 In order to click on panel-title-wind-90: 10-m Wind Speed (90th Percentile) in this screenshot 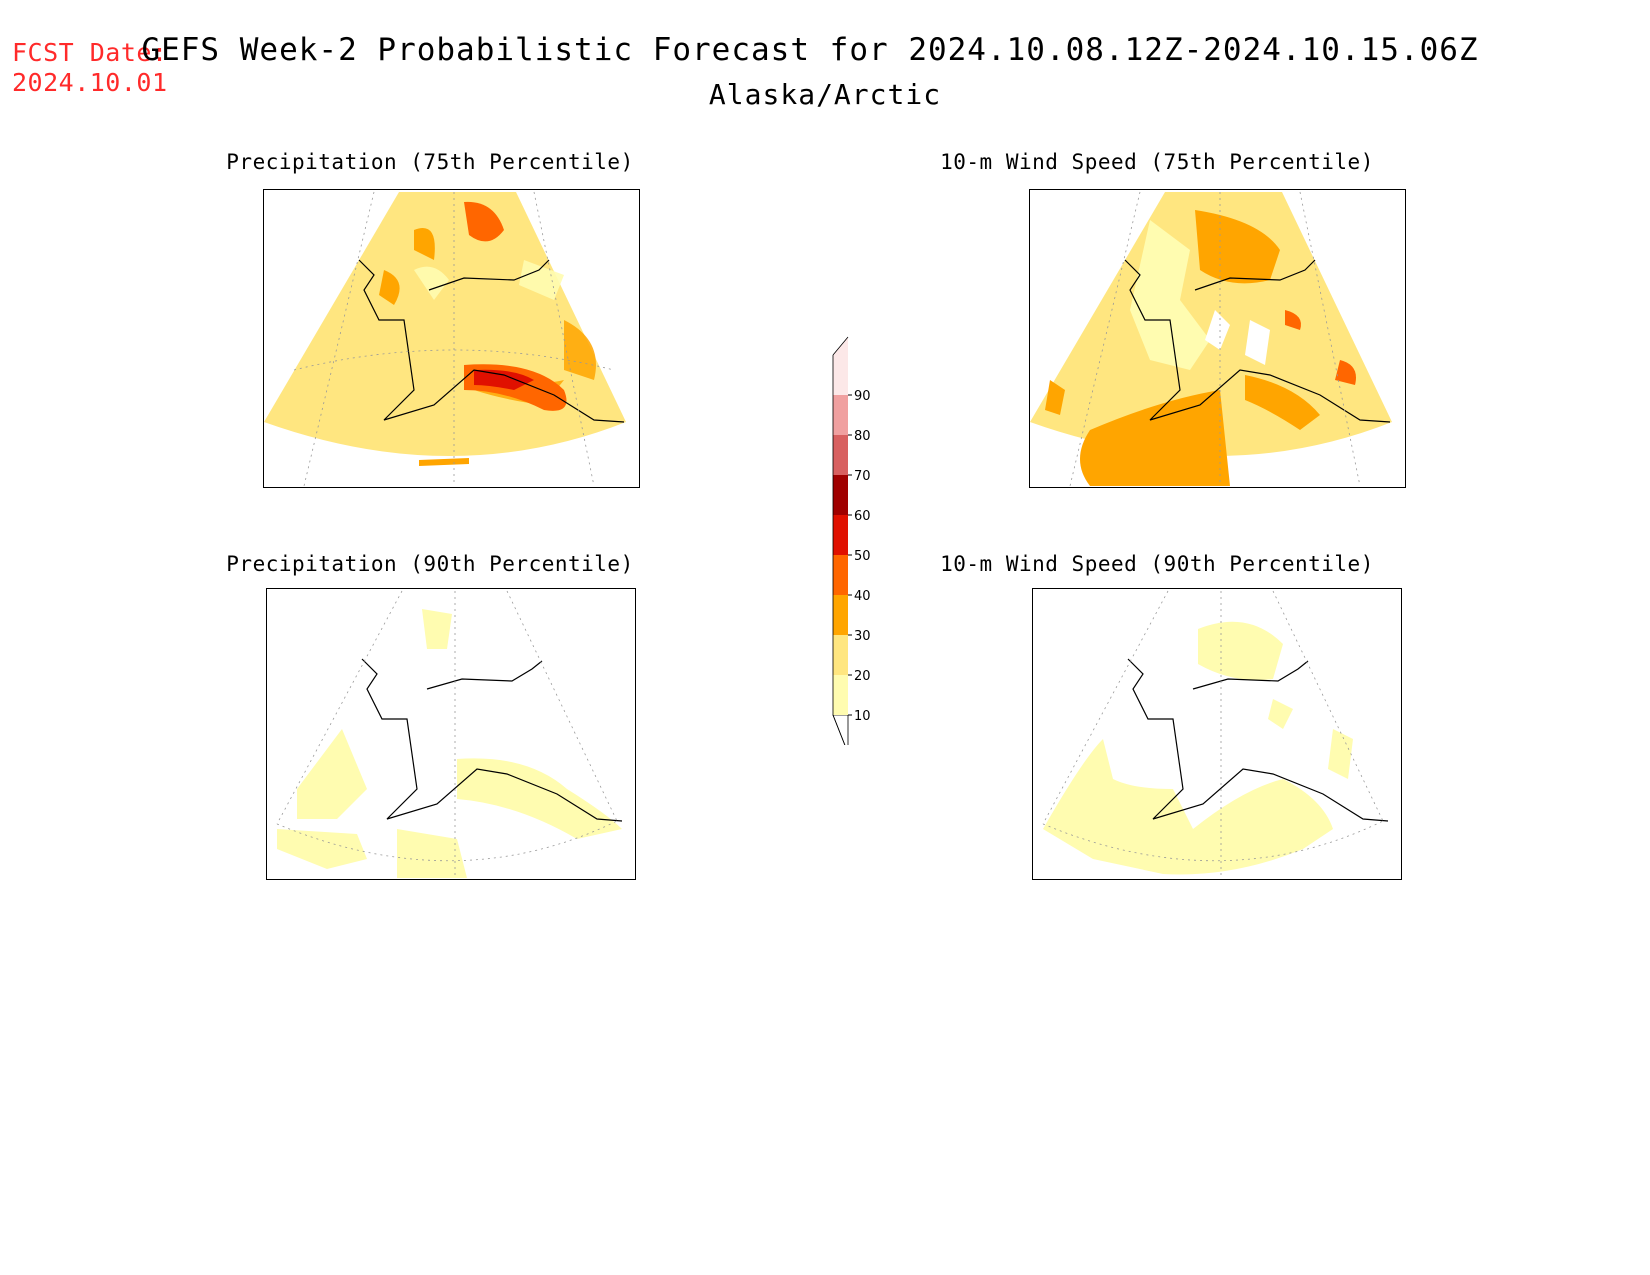, I will do `click(1157, 564)`.